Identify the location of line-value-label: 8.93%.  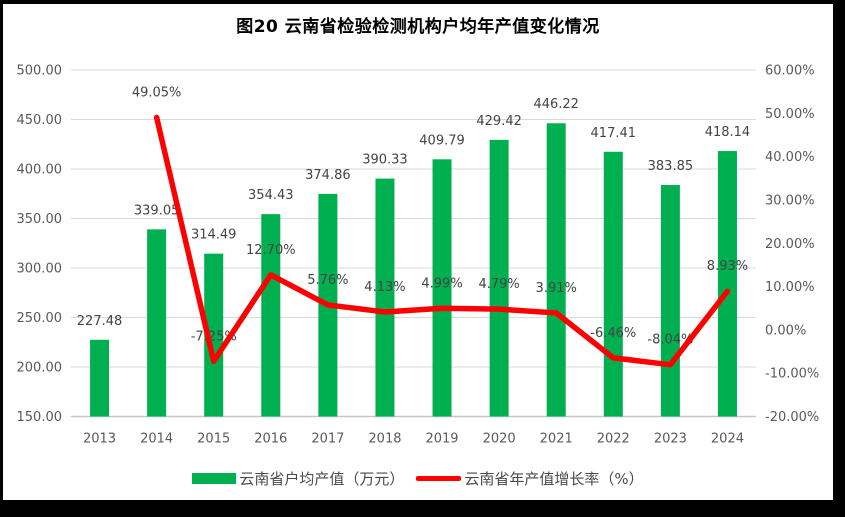
(727, 266).